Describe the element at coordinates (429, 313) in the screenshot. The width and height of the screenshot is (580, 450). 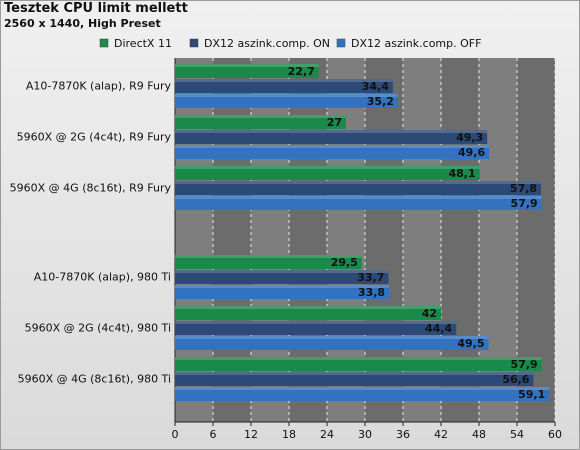
I see `bar-value-label: 42` at that location.